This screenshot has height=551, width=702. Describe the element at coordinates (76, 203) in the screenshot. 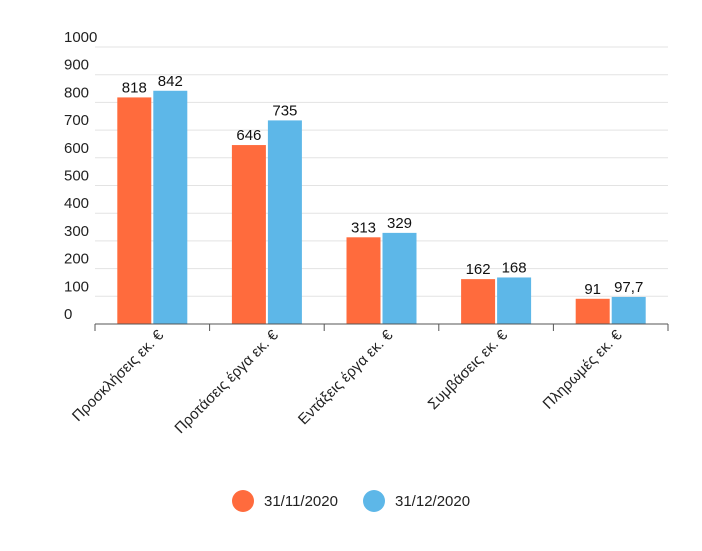

I see `y-tick-label: 400` at that location.